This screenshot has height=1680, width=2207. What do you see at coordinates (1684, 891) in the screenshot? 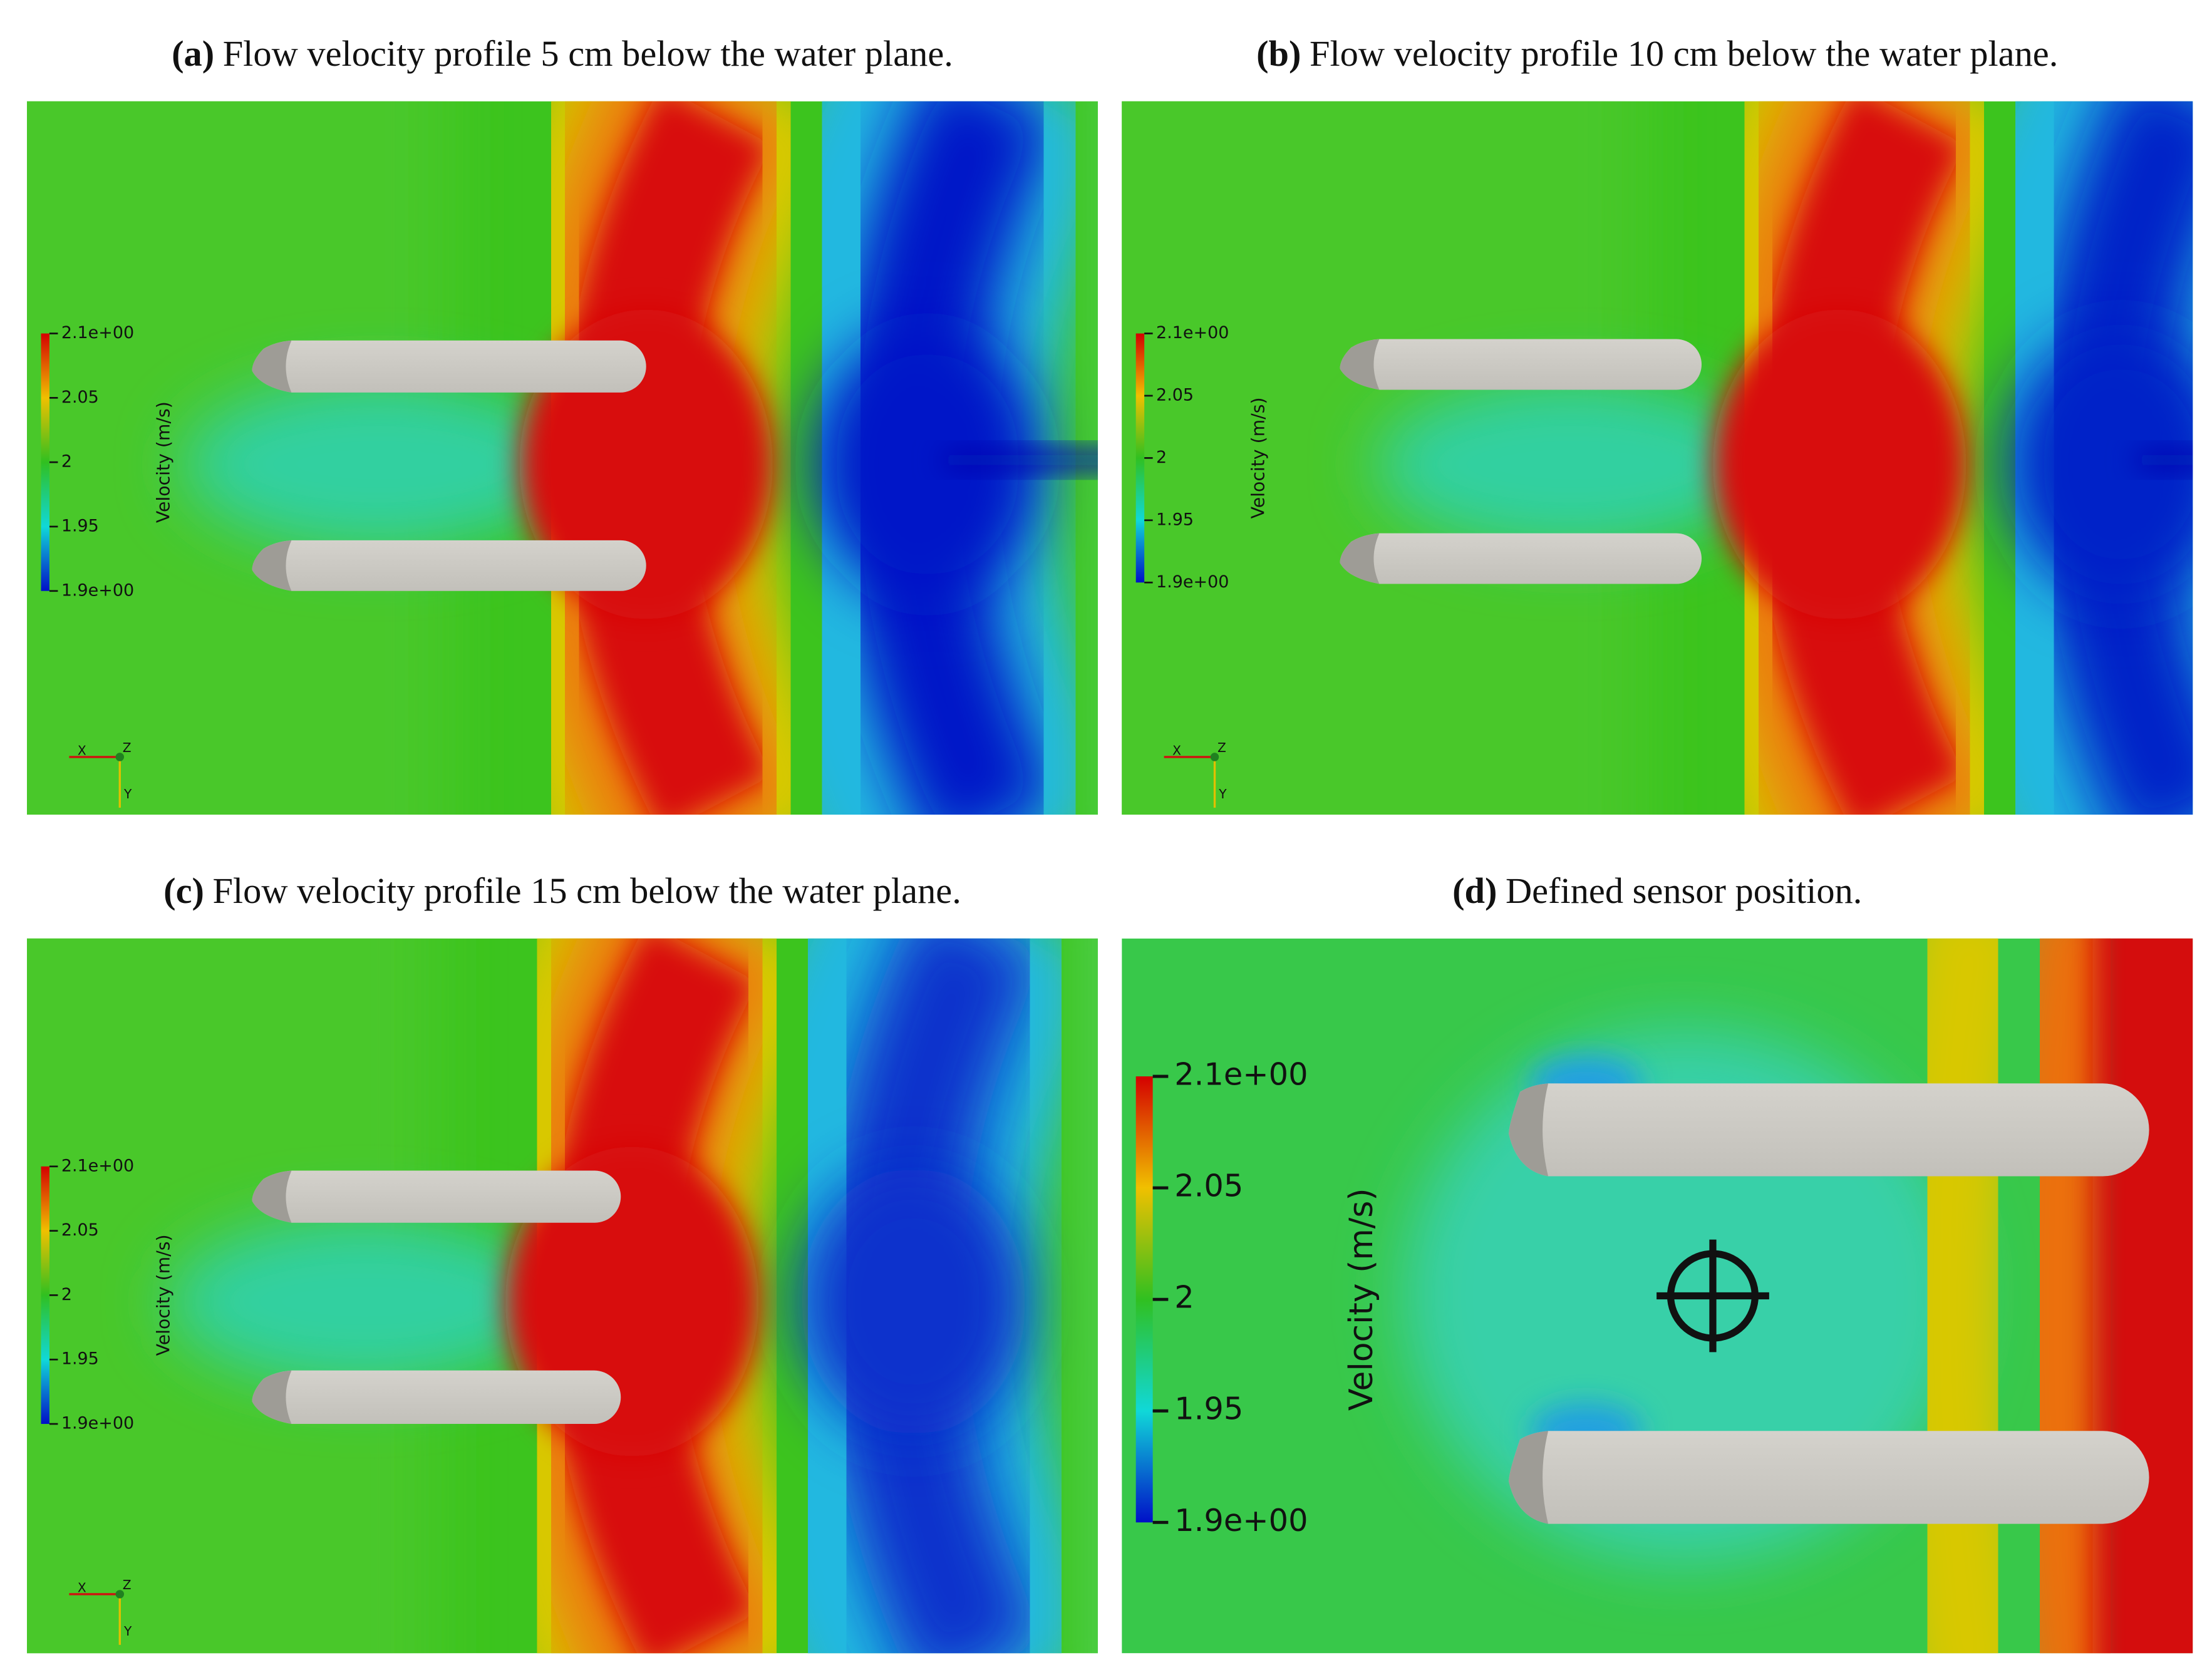
I see `caption-text: Defined sensor position.` at bounding box center [1684, 891].